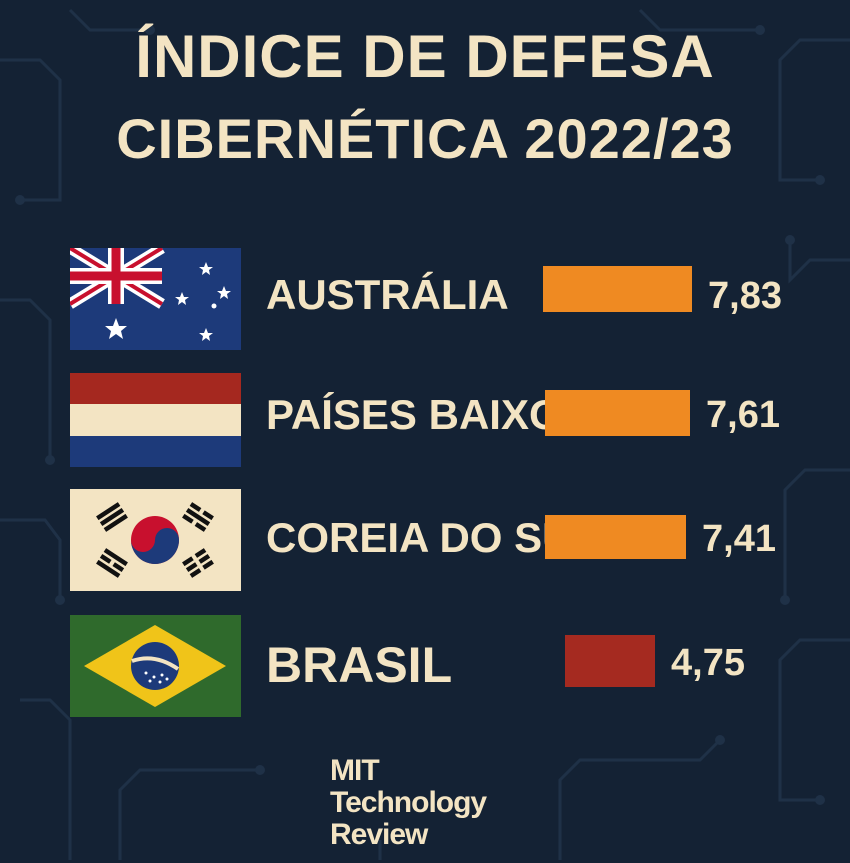 The image size is (850, 863). Describe the element at coordinates (708, 663) in the screenshot. I see `value-label-brazil: 4,75` at that location.